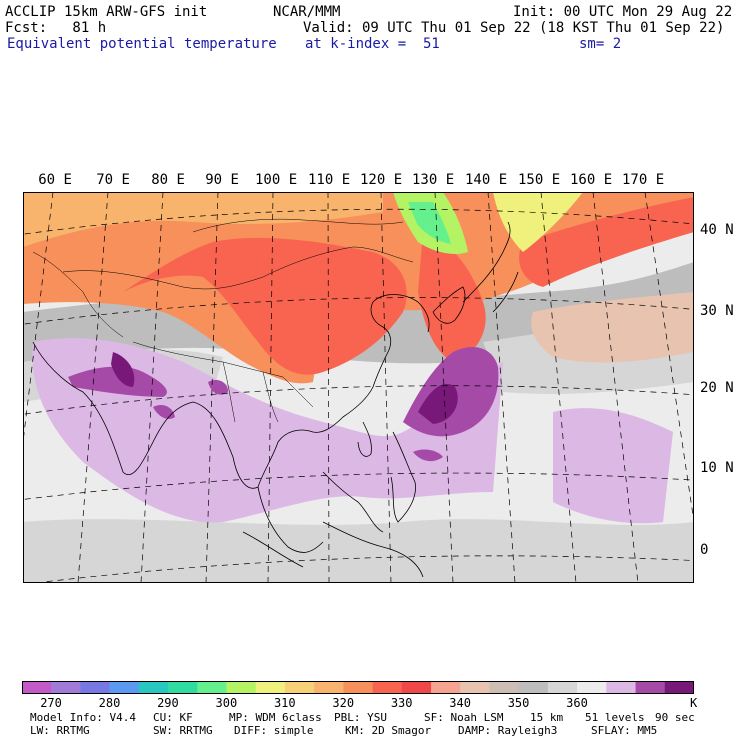  I want to click on field-purple-india, so click(117, 381).